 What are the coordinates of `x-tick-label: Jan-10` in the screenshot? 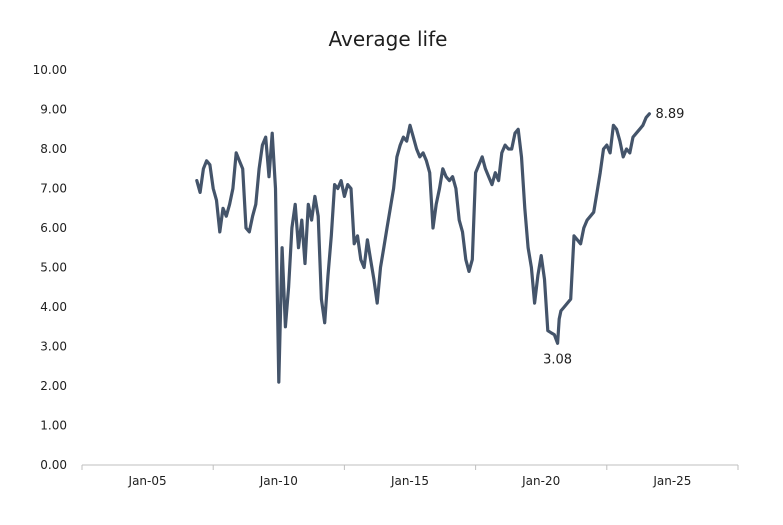 It's located at (278, 481).